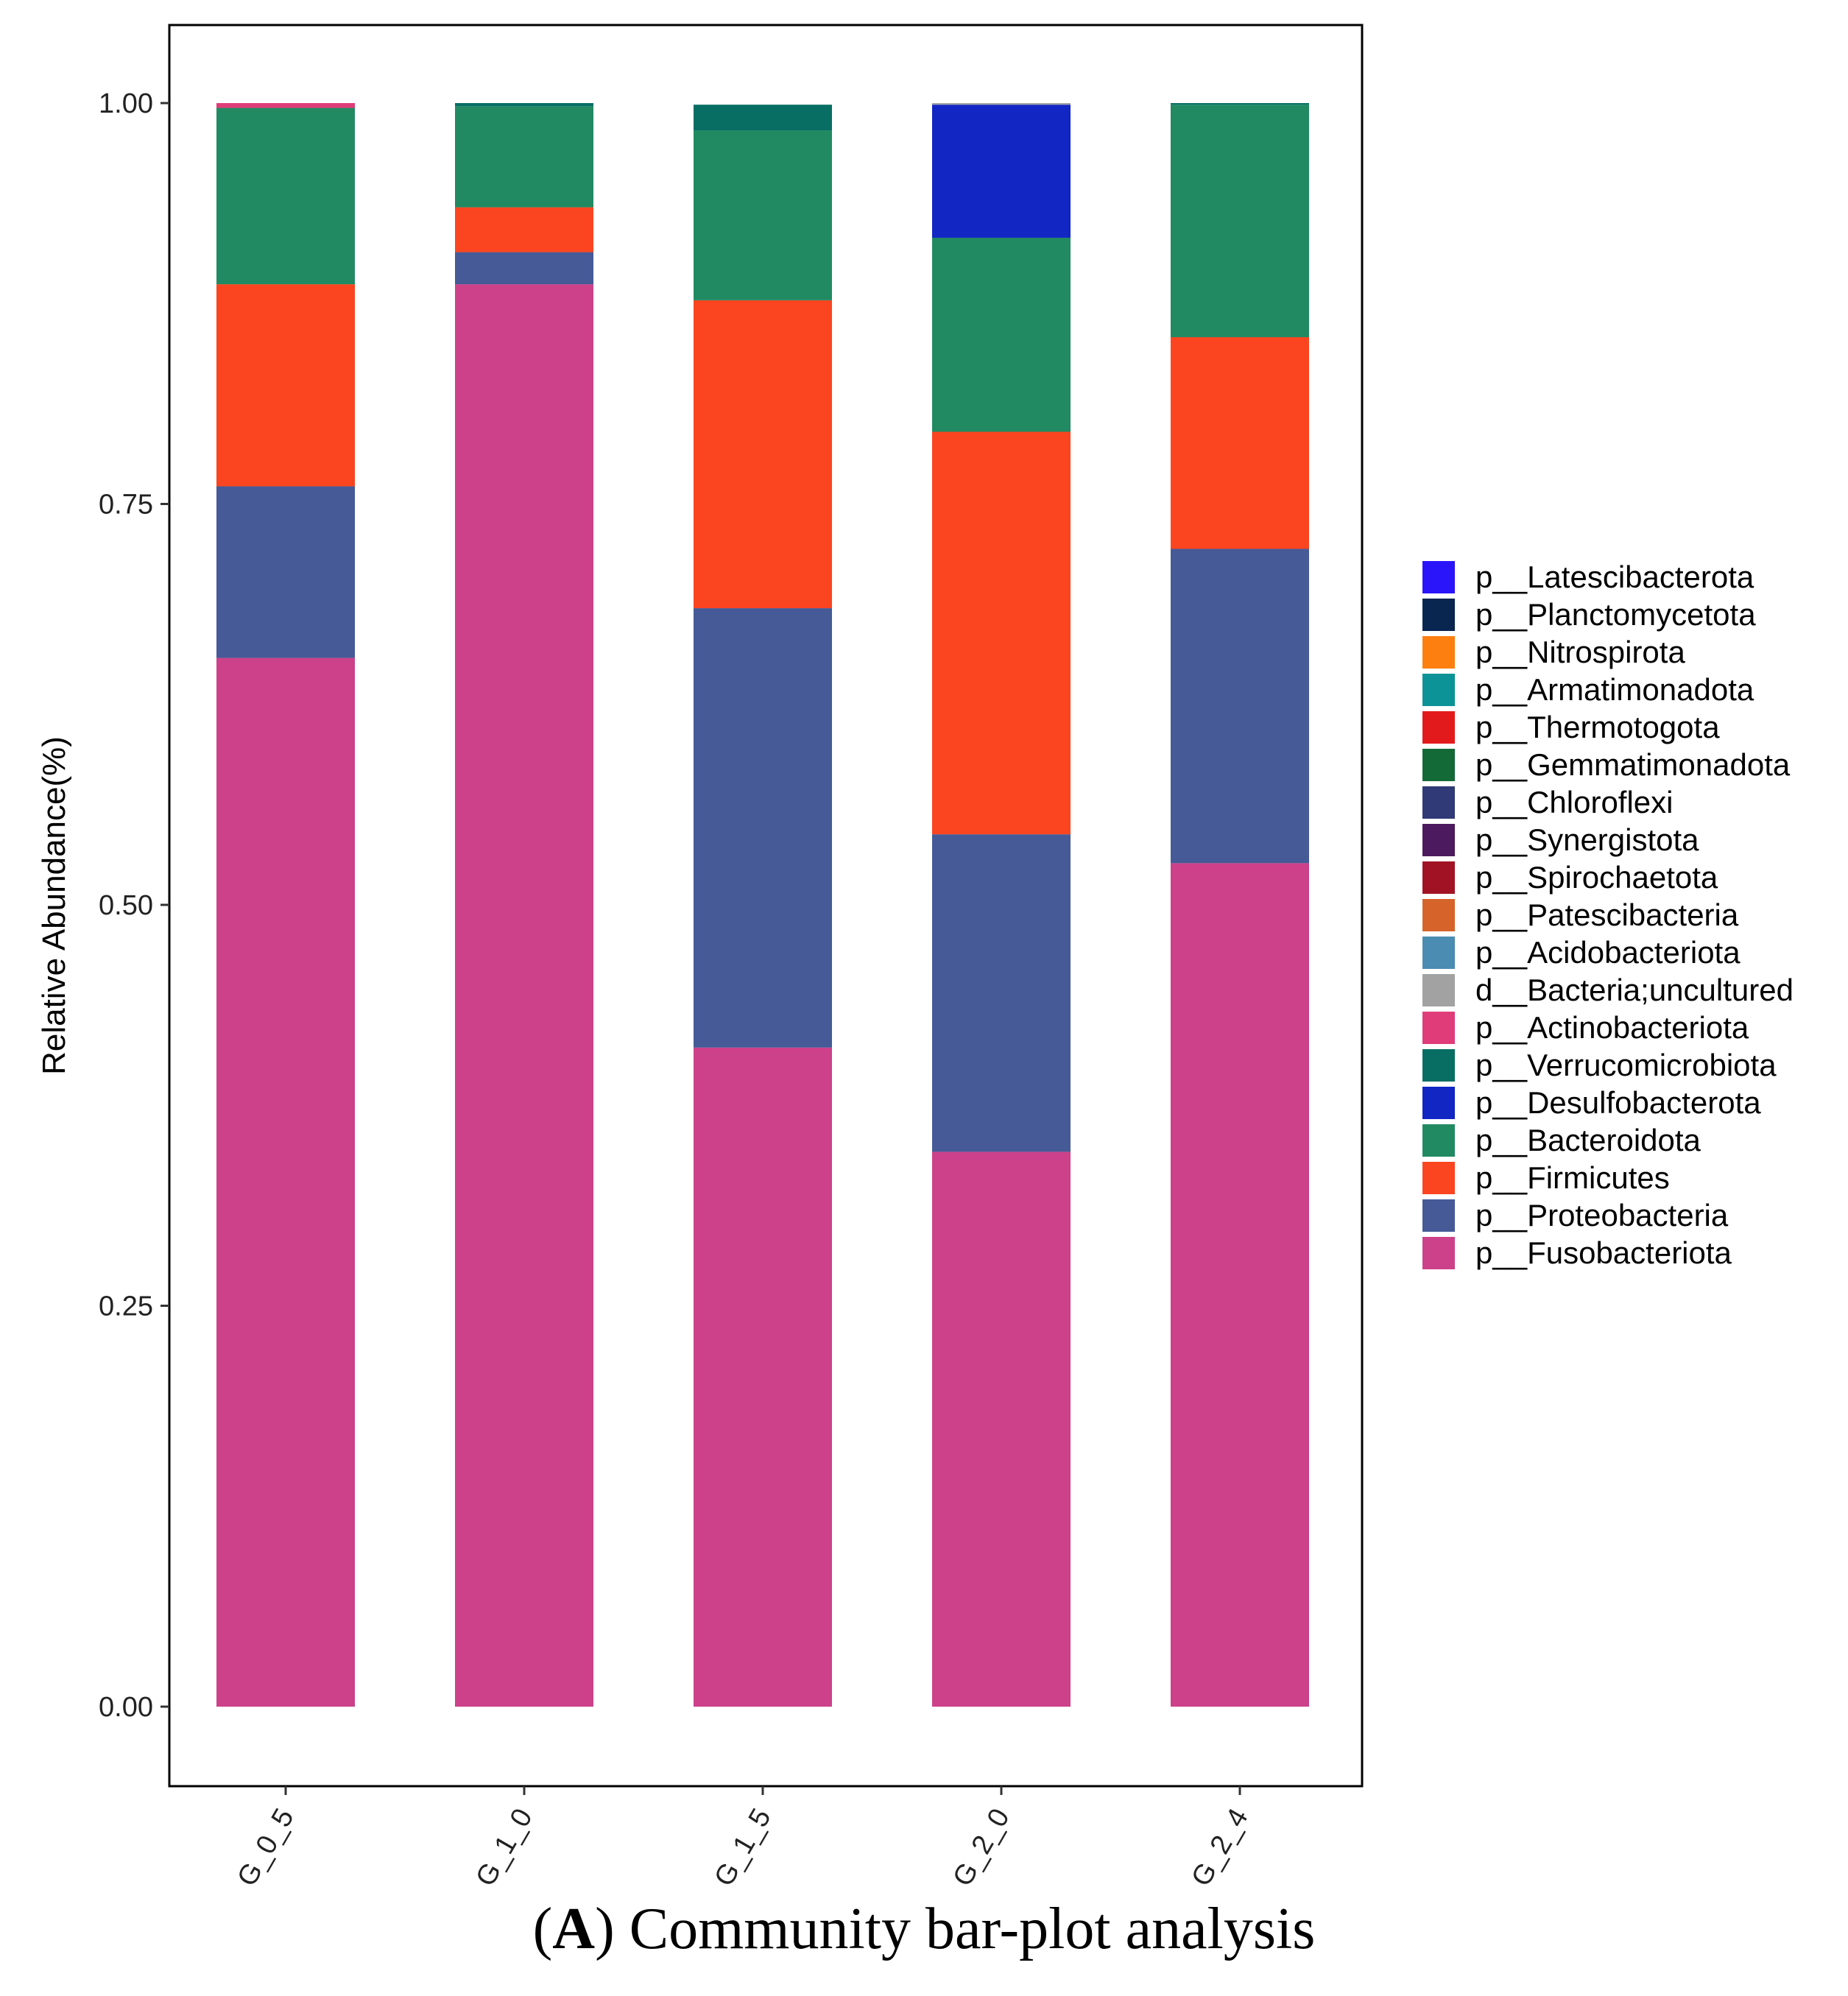 The image size is (1848, 1996). I want to click on legend-label: p__Firmicutes, so click(1572, 1178).